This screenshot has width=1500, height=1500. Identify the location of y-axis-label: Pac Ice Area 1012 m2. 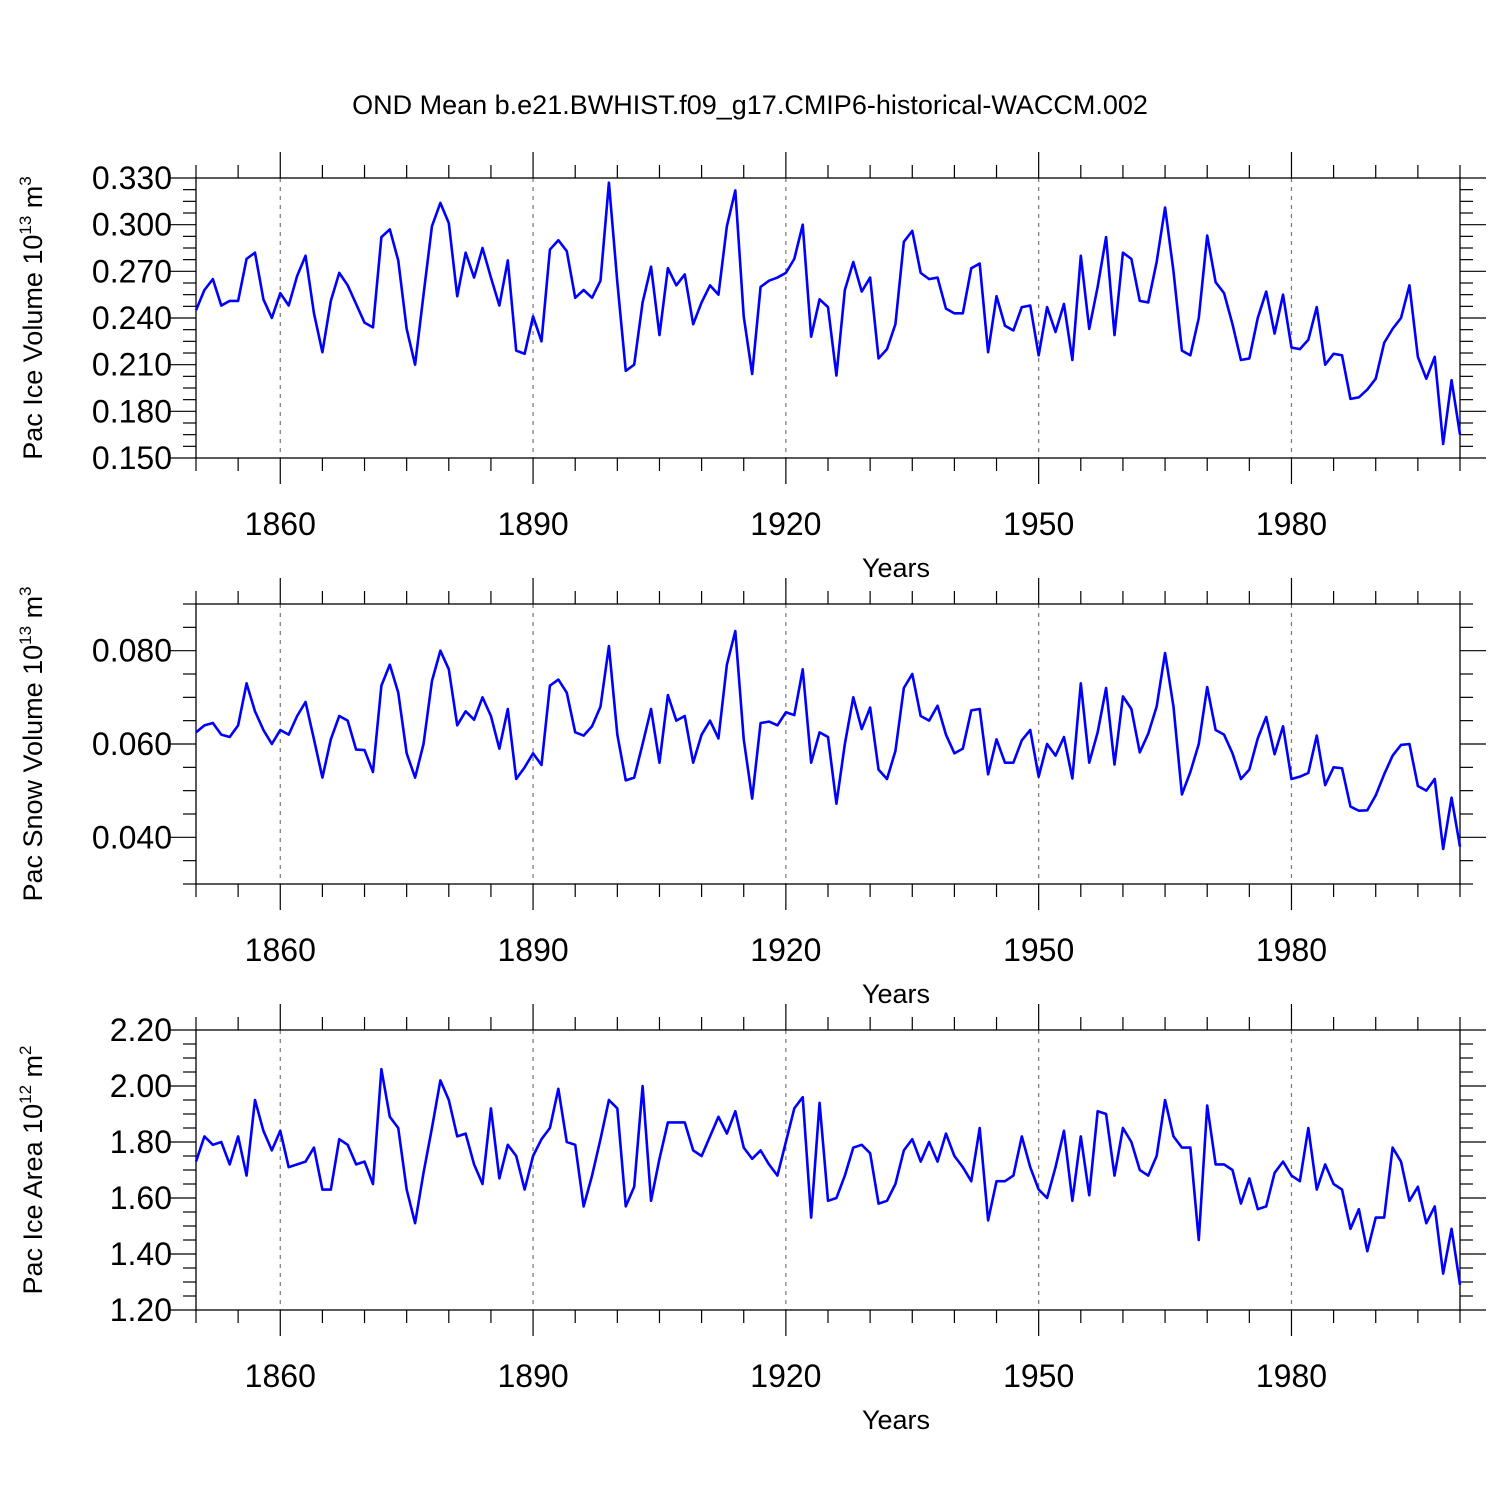
(32, 1169).